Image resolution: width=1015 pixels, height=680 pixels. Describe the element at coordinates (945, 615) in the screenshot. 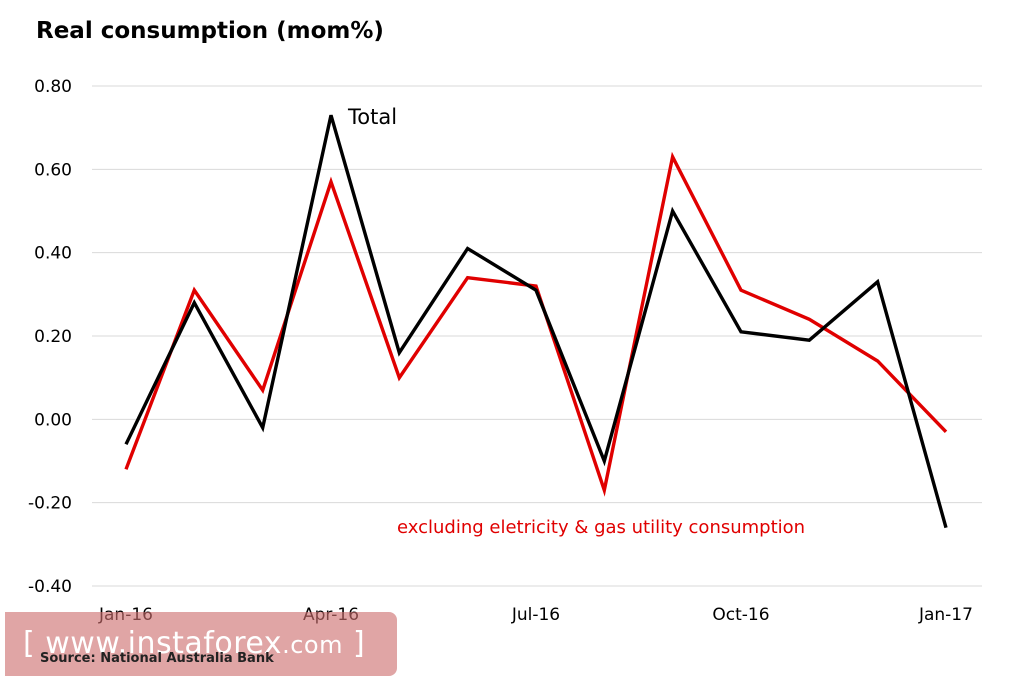

I see `x-tick-label: Jan-17` at that location.